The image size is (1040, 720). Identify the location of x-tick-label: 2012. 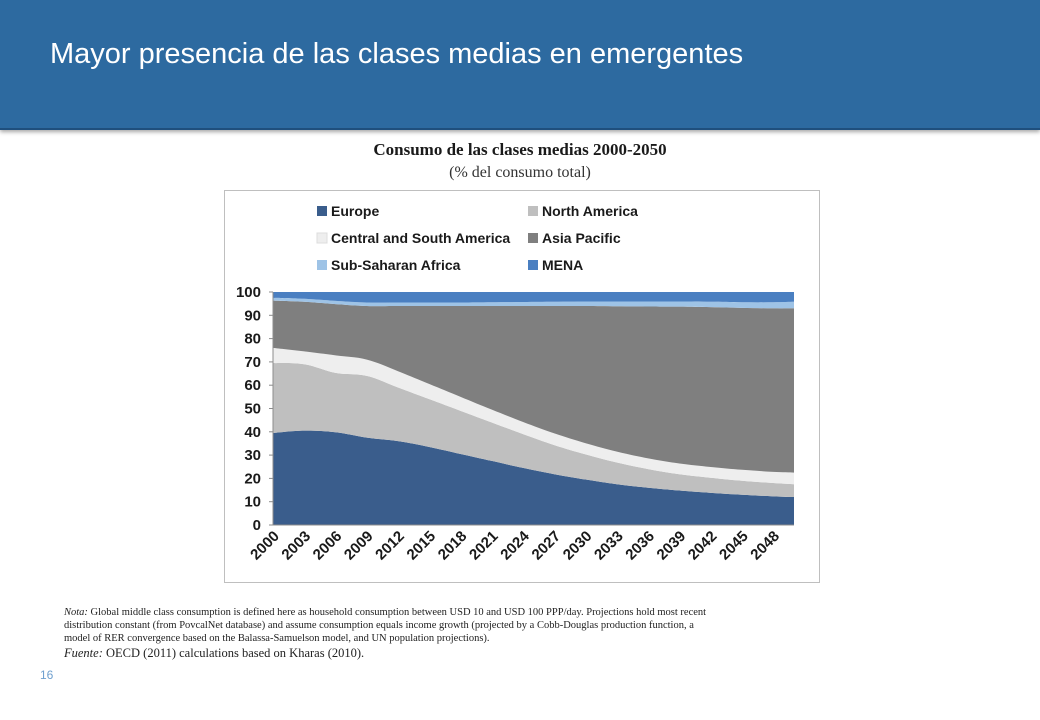
(390, 546).